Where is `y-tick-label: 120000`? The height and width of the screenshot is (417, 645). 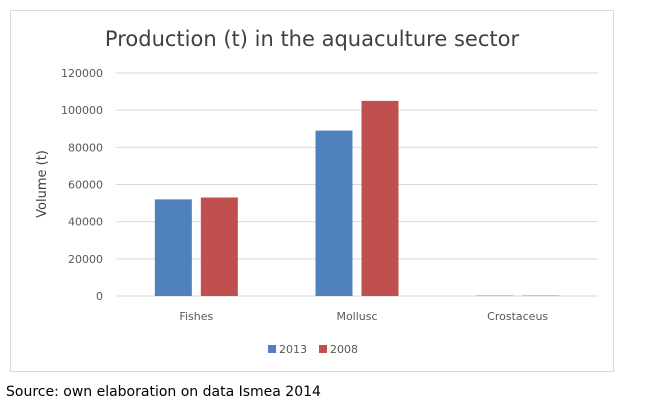 y-tick-label: 120000 is located at coordinates (82, 73).